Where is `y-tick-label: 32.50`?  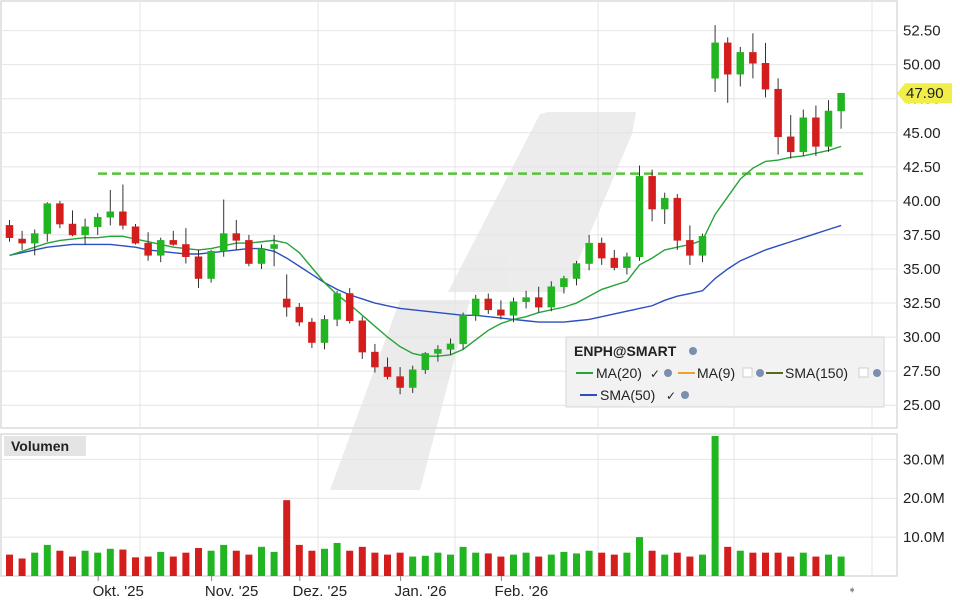
y-tick-label: 32.50 is located at coordinates (922, 303).